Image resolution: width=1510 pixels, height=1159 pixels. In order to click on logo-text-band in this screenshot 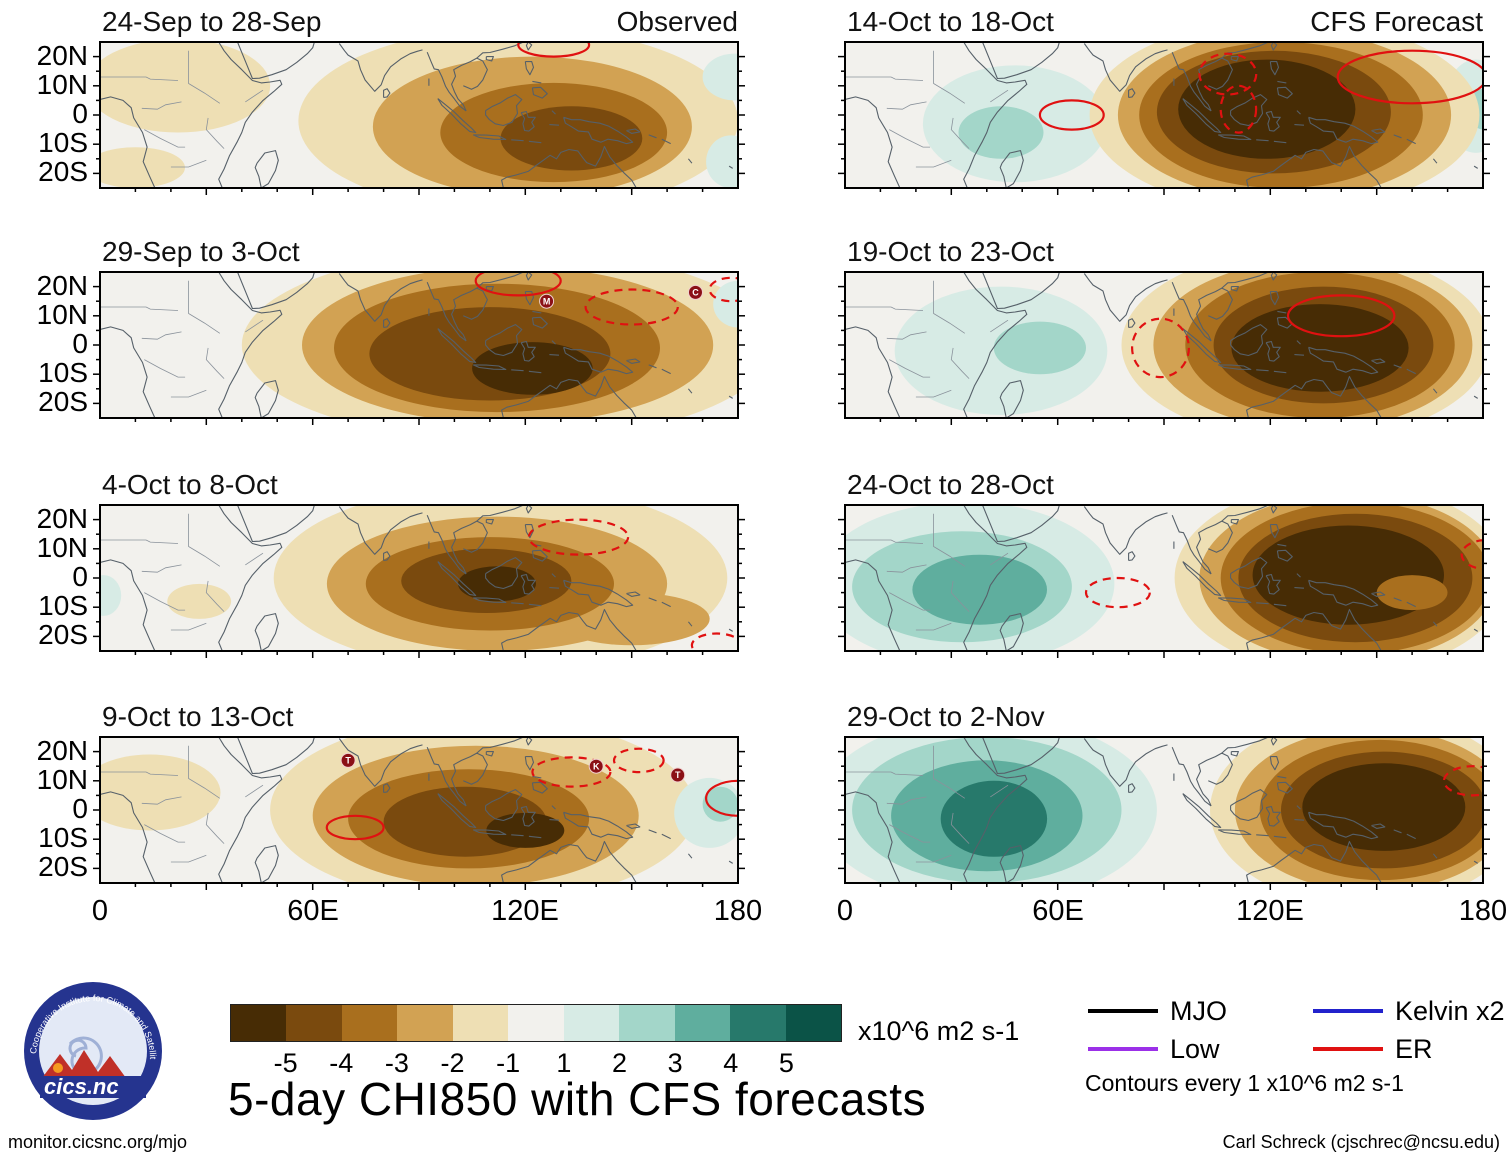, I will do `click(93, 1087)`.